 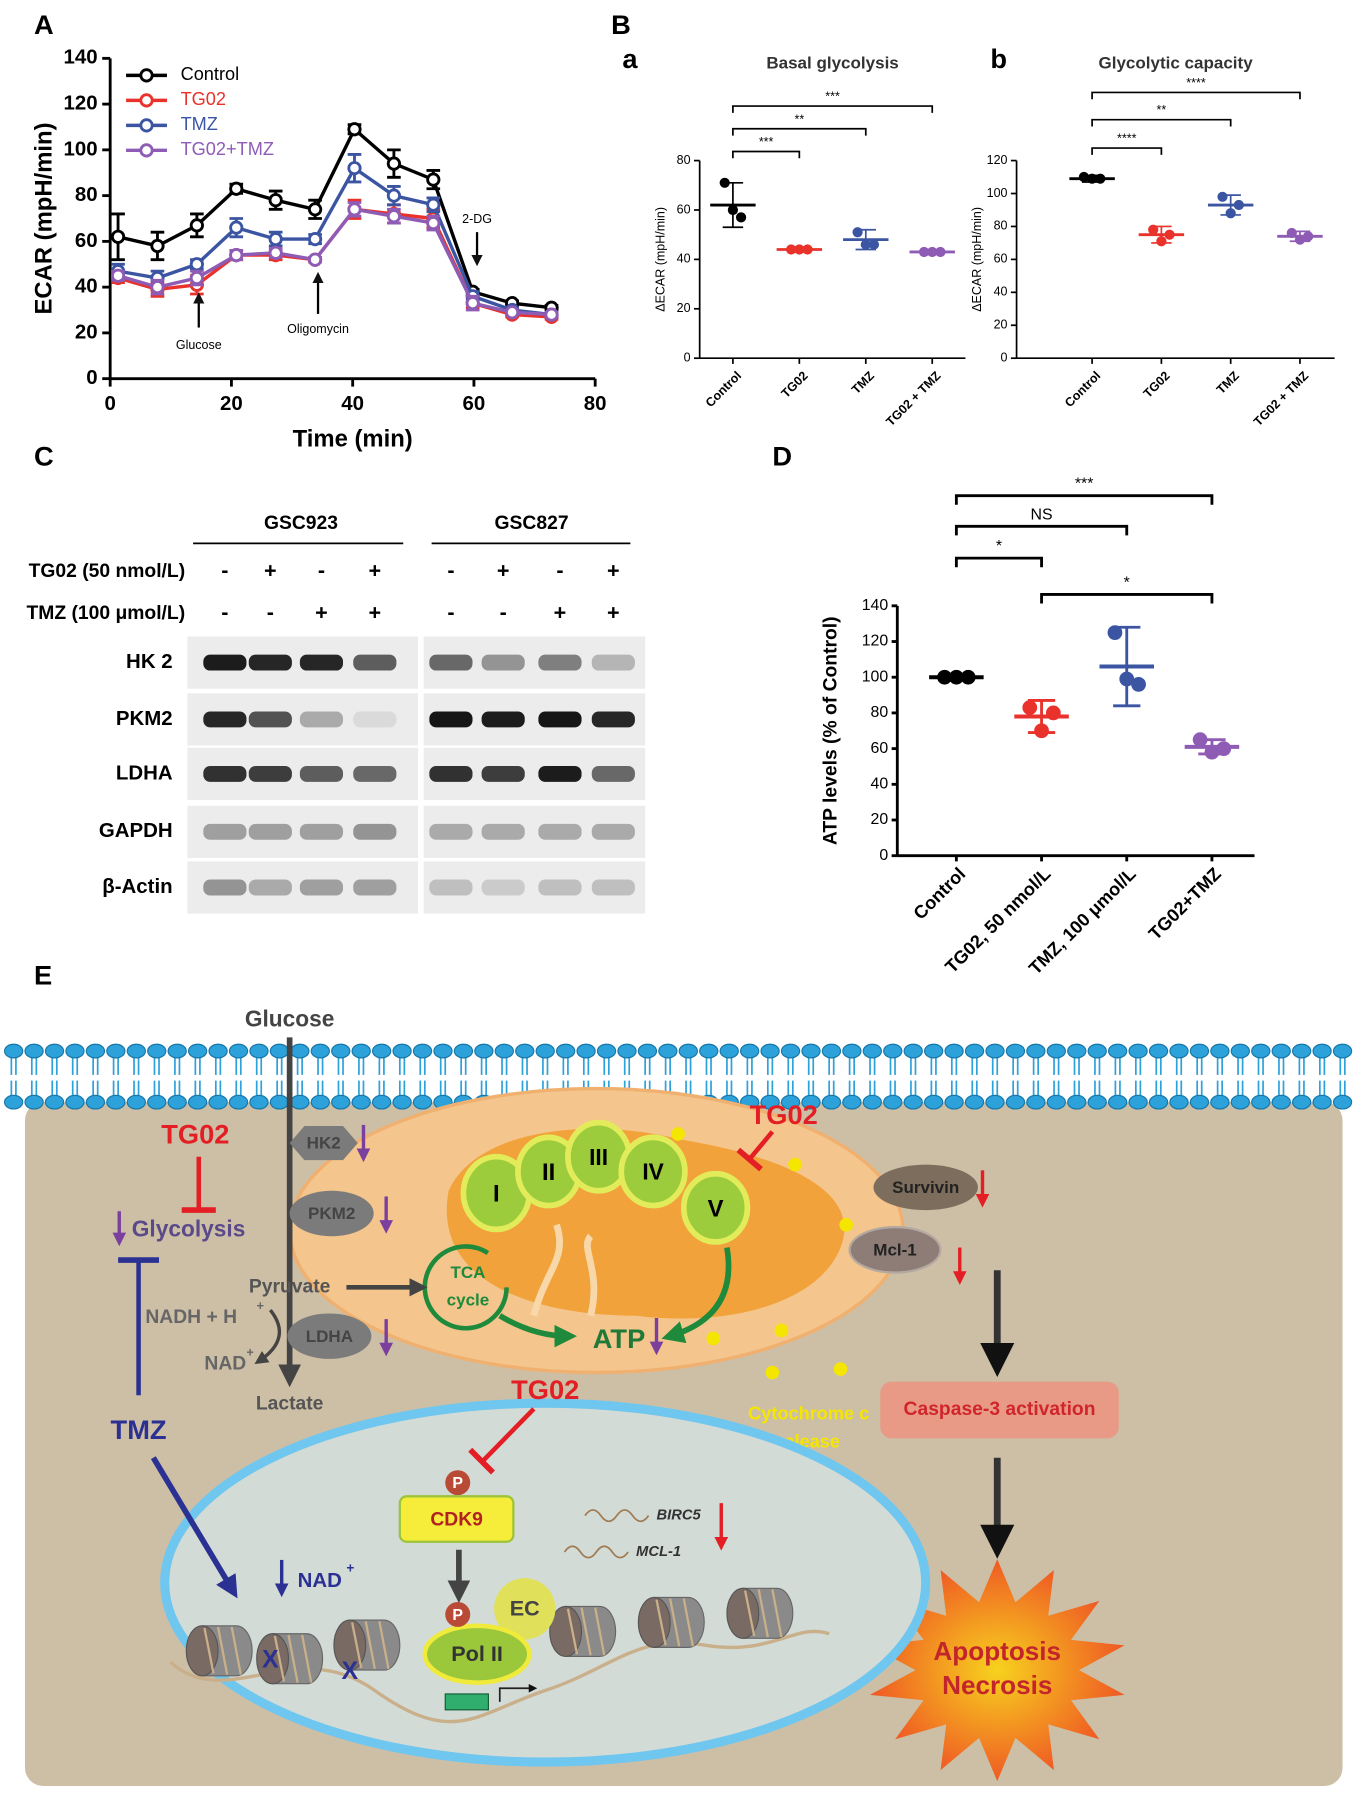 What do you see at coordinates (144, 772) in the screenshot?
I see `protein-label: LDHA` at bounding box center [144, 772].